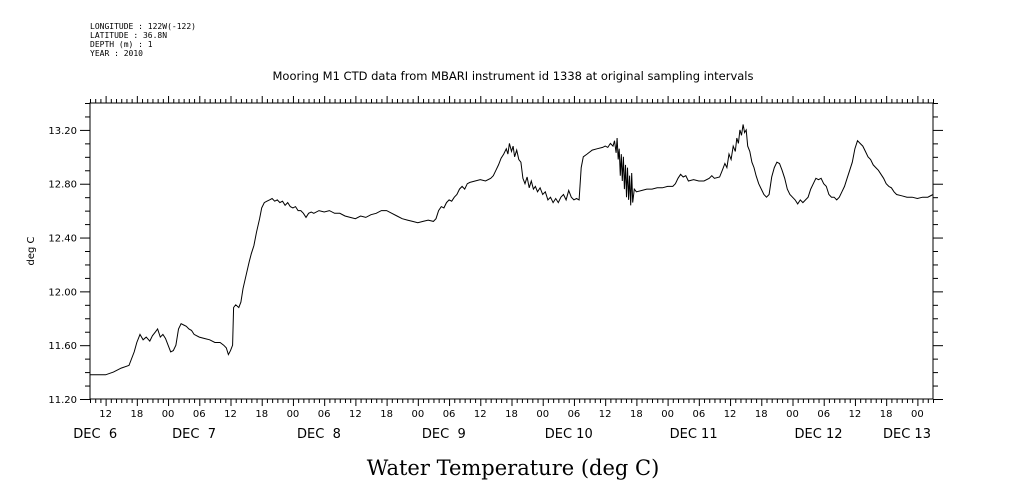 The height and width of the screenshot is (504, 1009). I want to click on longitude-text: LONGITUDE : 122W(-122), so click(143, 26).